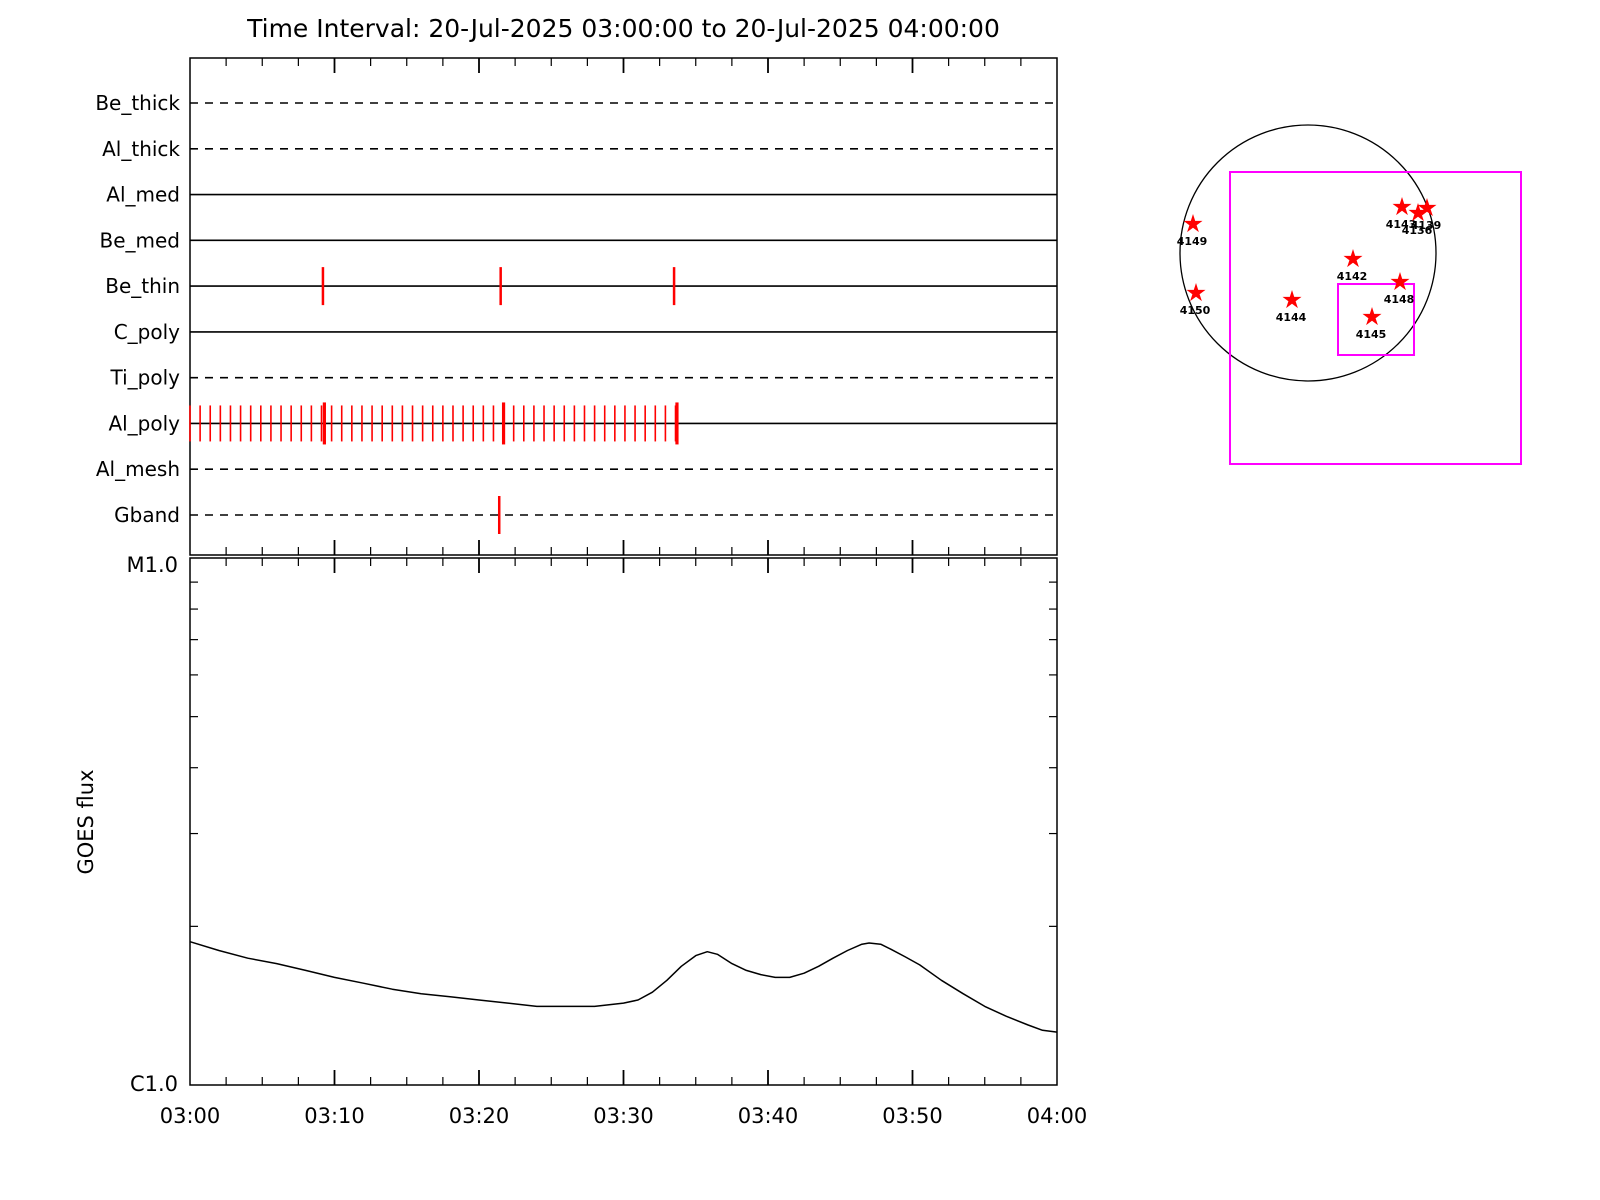  I want to click on filter-row-al_thick: Al_thick, so click(579, 149).